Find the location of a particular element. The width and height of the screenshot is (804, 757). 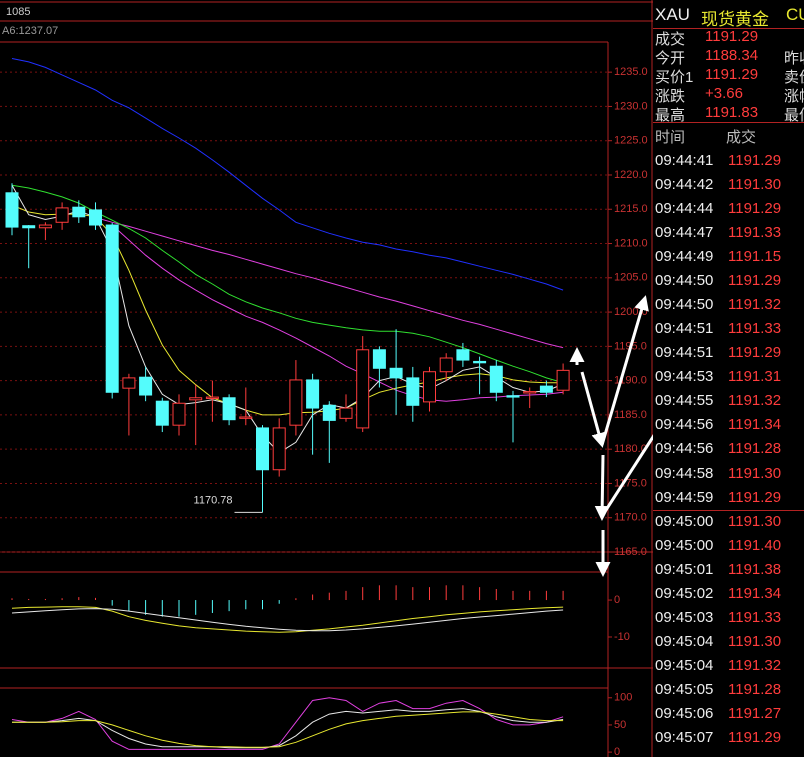

trades-header: 时间 is located at coordinates (670, 137).